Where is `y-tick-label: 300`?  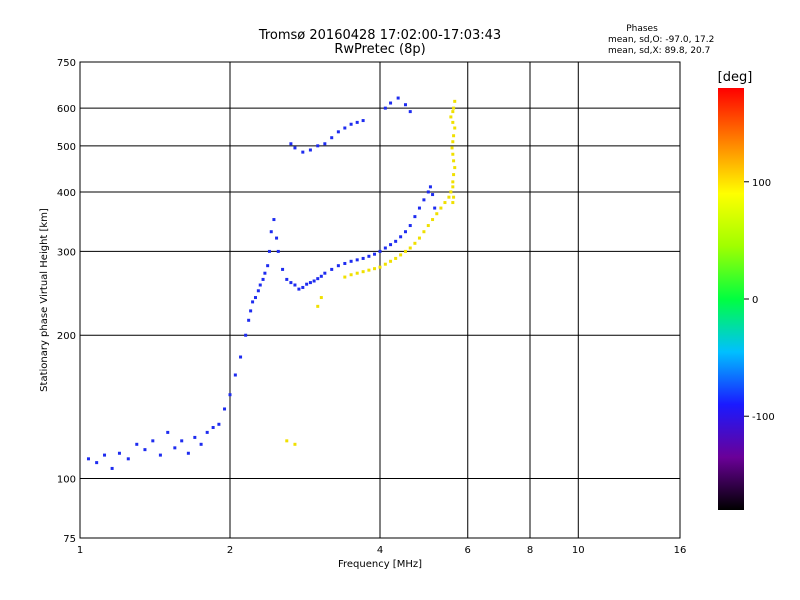 y-tick-label: 300 is located at coordinates (66, 252).